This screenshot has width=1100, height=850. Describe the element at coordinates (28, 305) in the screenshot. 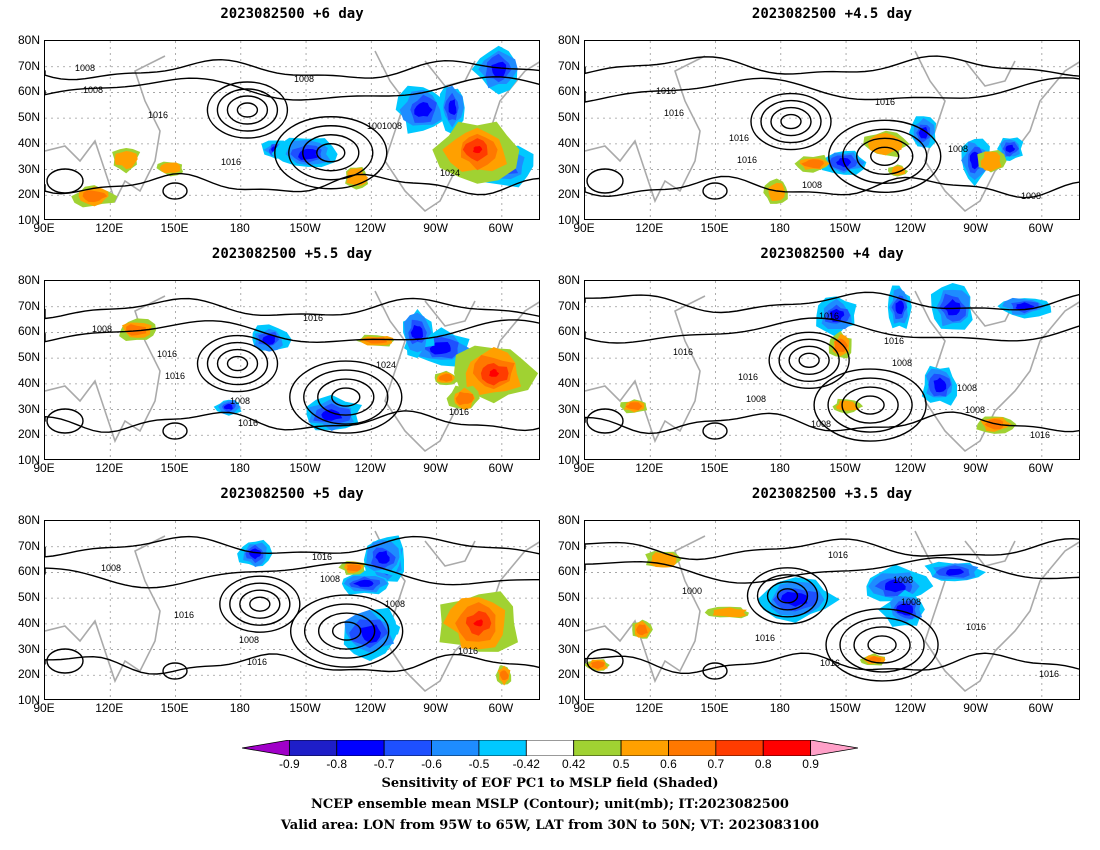

I see `lat-tick-label: 70N` at that location.